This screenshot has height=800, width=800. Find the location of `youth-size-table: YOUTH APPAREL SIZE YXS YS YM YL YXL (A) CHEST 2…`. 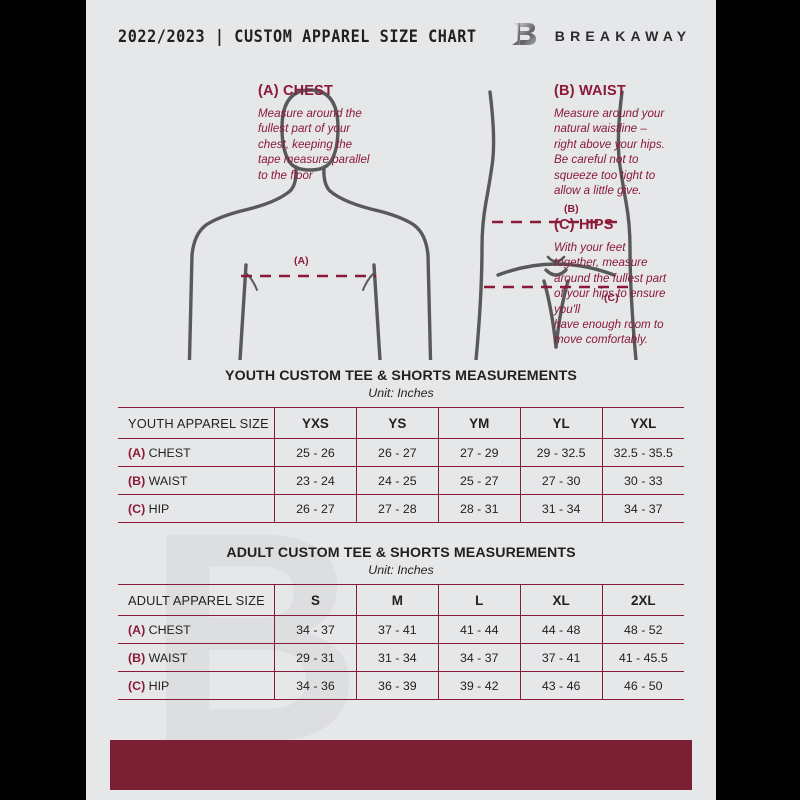

youth-size-table: YOUTH APPAREL SIZE YXS YS YM YL YXL (A) CHEST 2… is located at coordinates (401, 465).